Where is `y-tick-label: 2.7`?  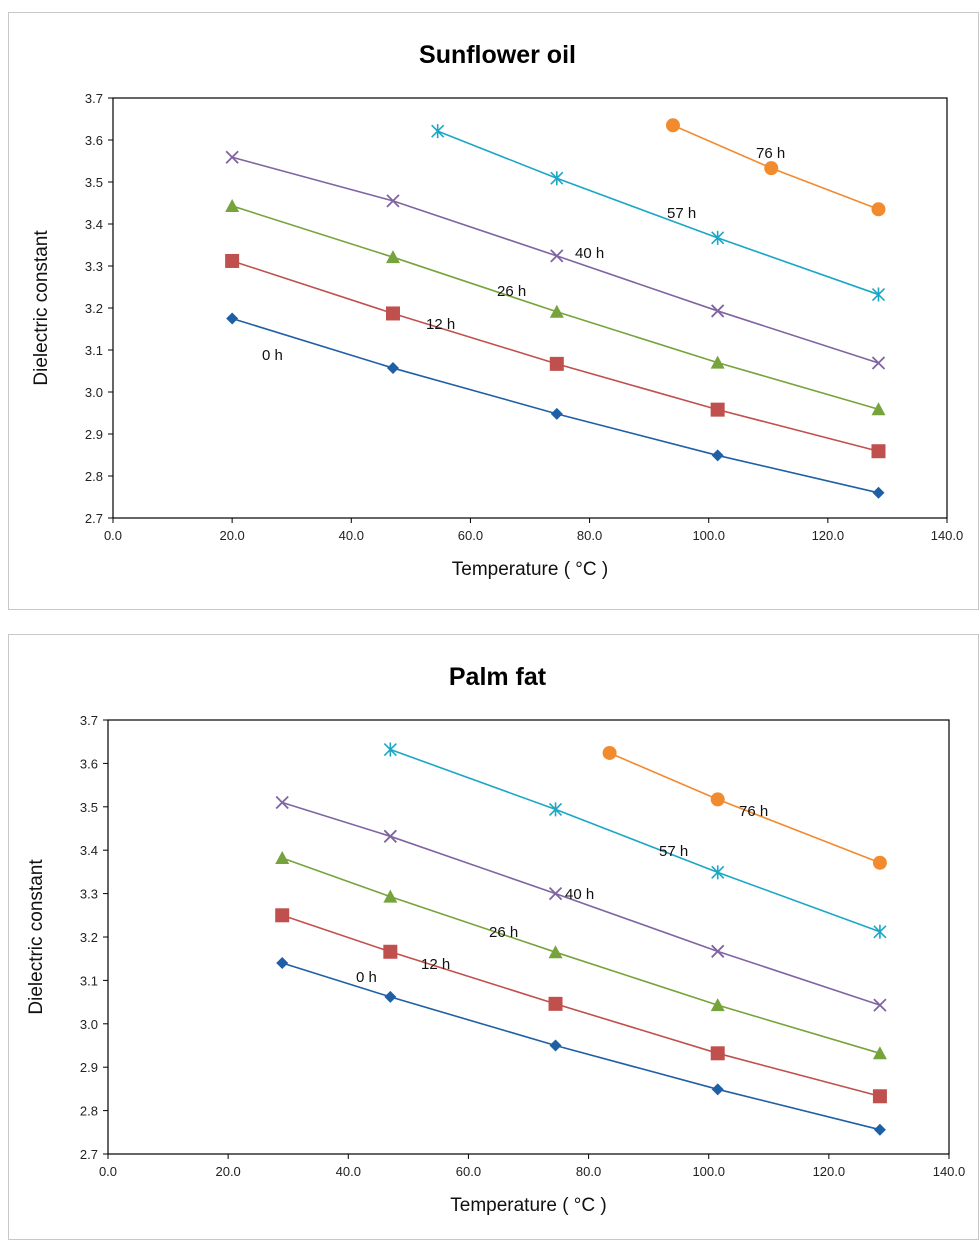 y-tick-label: 2.7 is located at coordinates (89, 1154).